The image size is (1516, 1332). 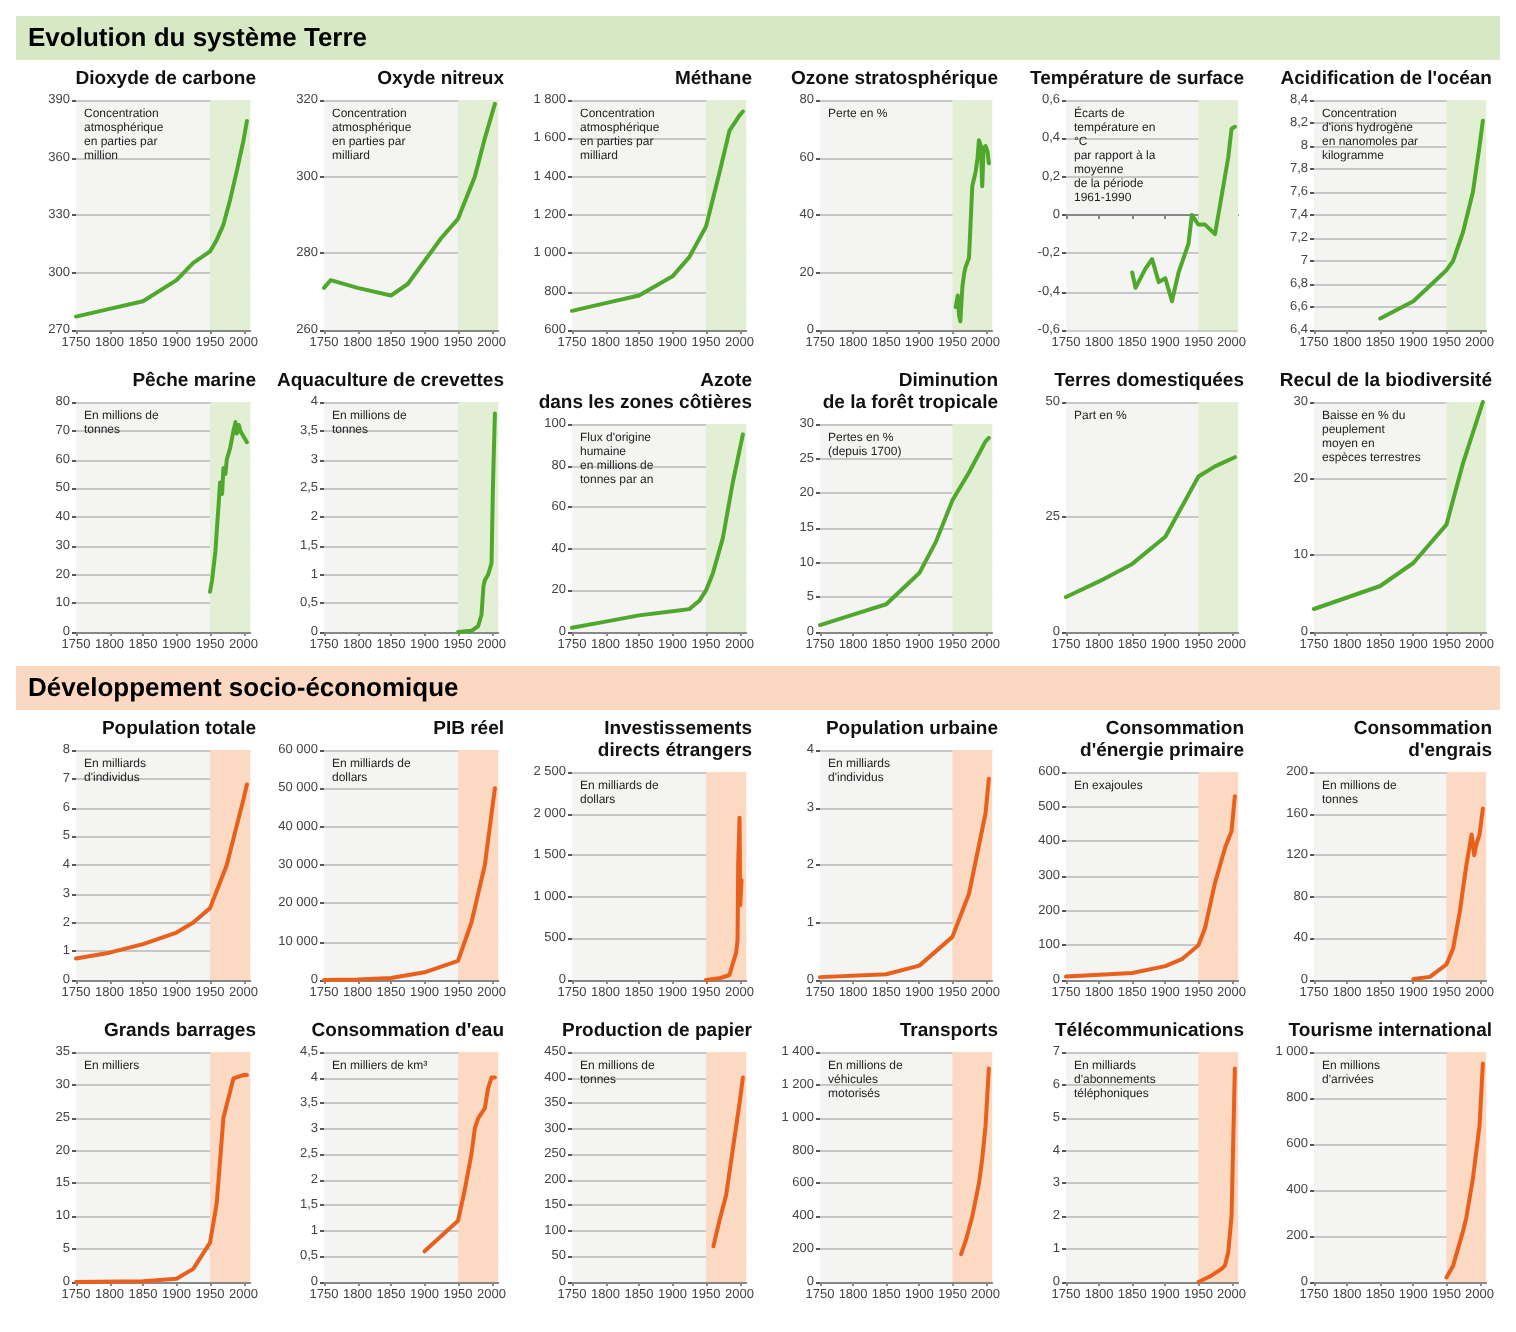 I want to click on chart-title: Tourisme international, so click(x=1389, y=1031).